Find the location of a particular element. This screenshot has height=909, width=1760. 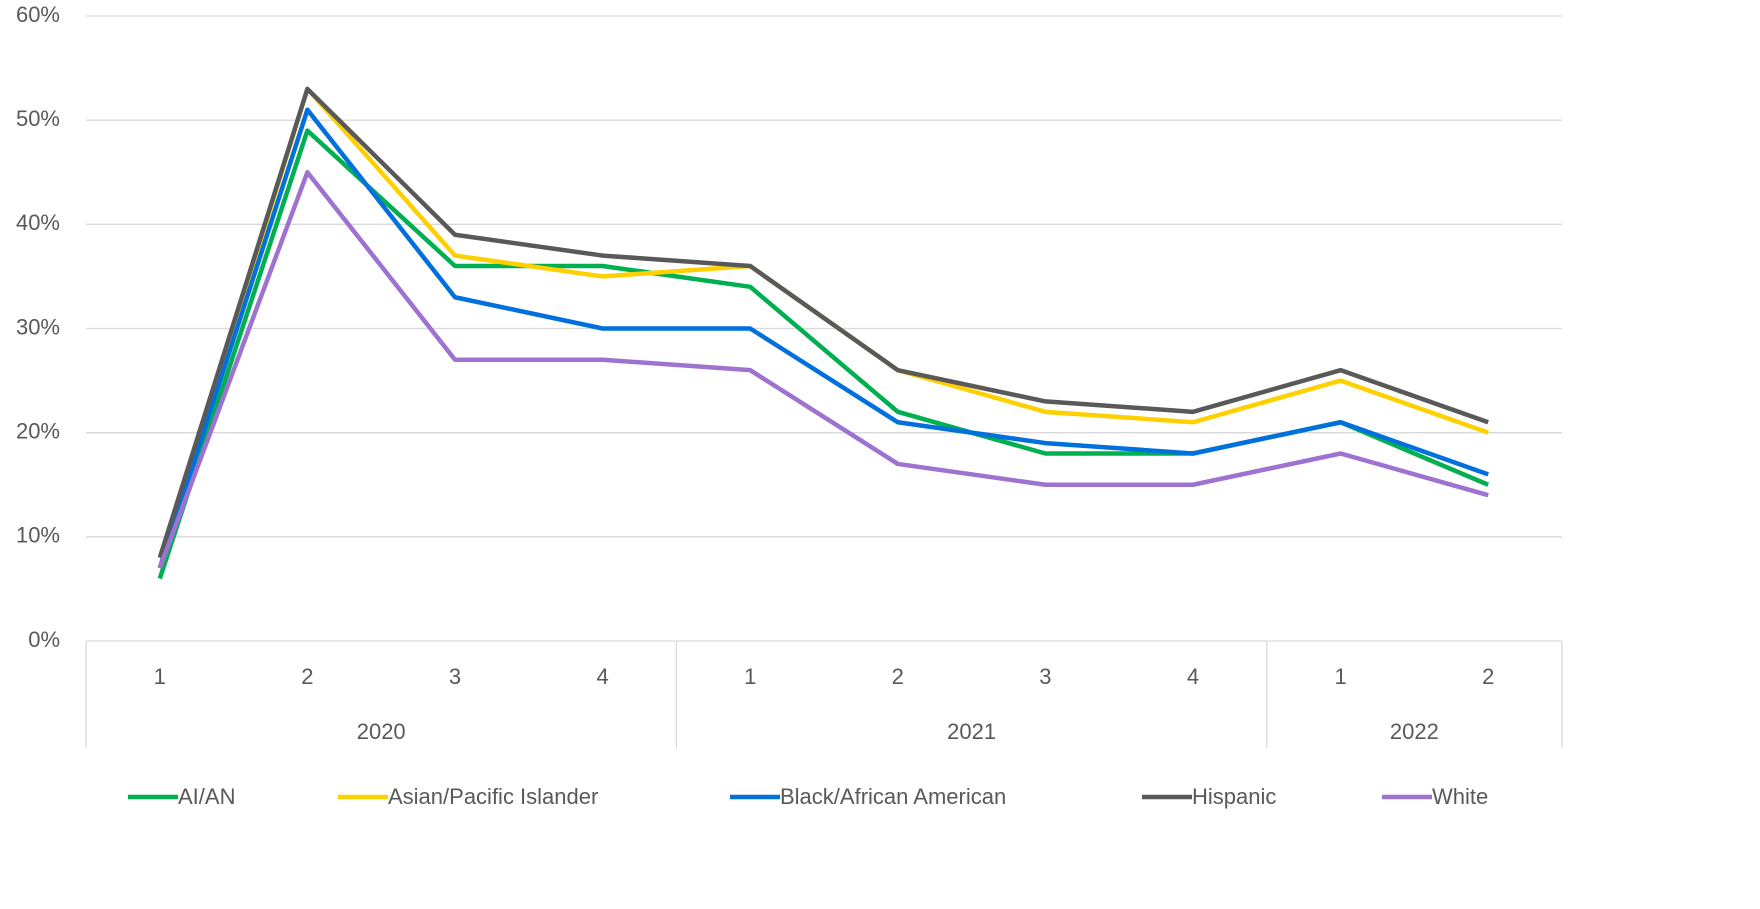

legend-label: Asian/Pacific Islander is located at coordinates (493, 796).